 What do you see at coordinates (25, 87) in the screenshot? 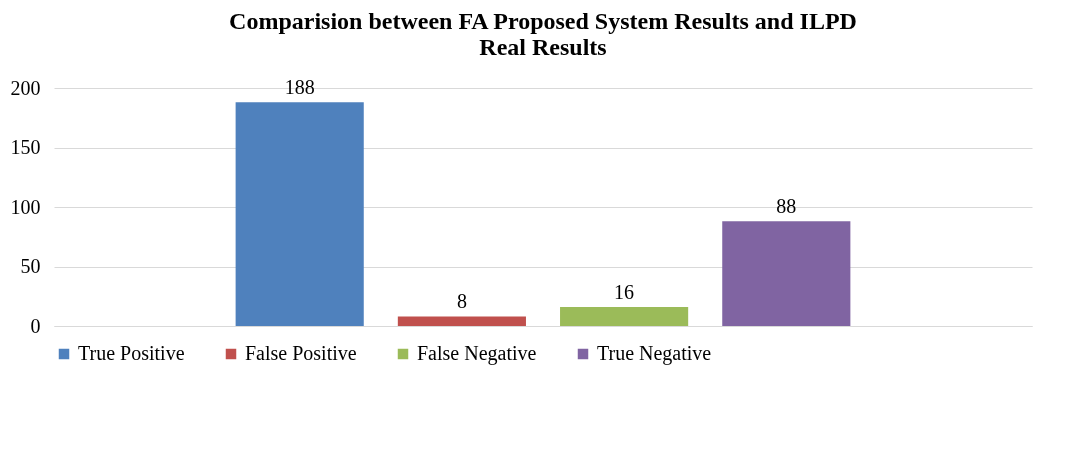
I see `y-tick-label: 200` at bounding box center [25, 87].